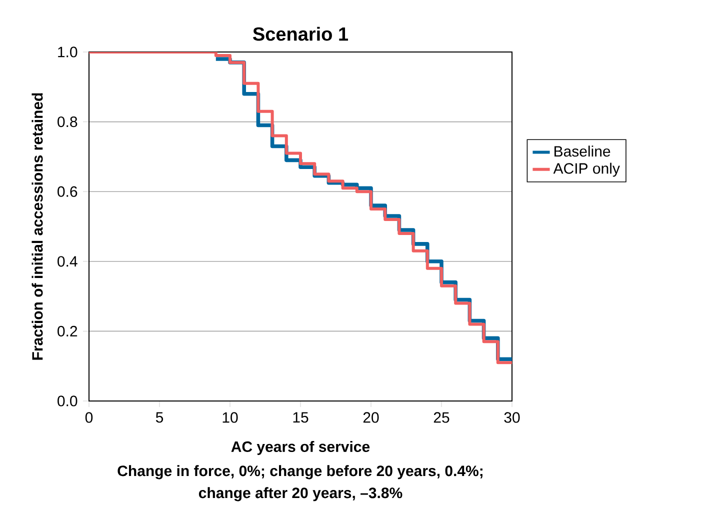 The width and height of the screenshot is (702, 532). Describe the element at coordinates (68, 122) in the screenshot. I see `y-tick-label: 0.8` at that location.